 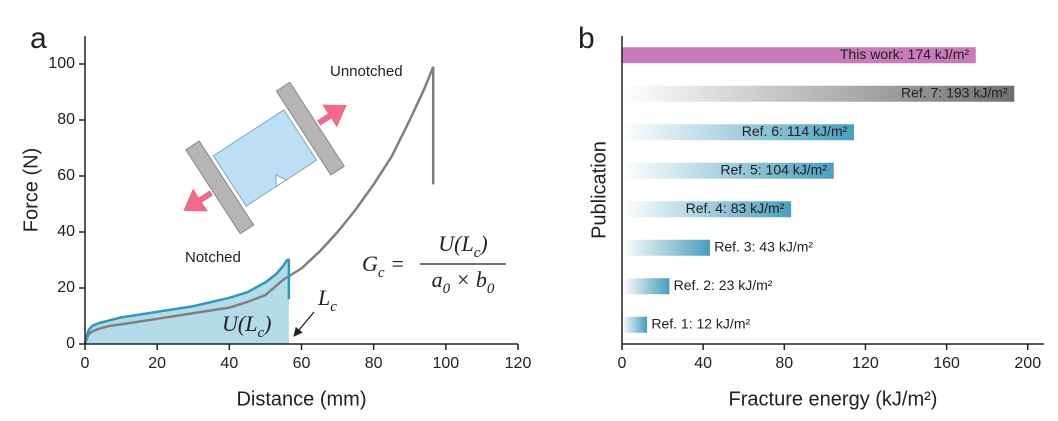 What do you see at coordinates (445, 363) in the screenshot?
I see `x-tick-label: 100` at bounding box center [445, 363].